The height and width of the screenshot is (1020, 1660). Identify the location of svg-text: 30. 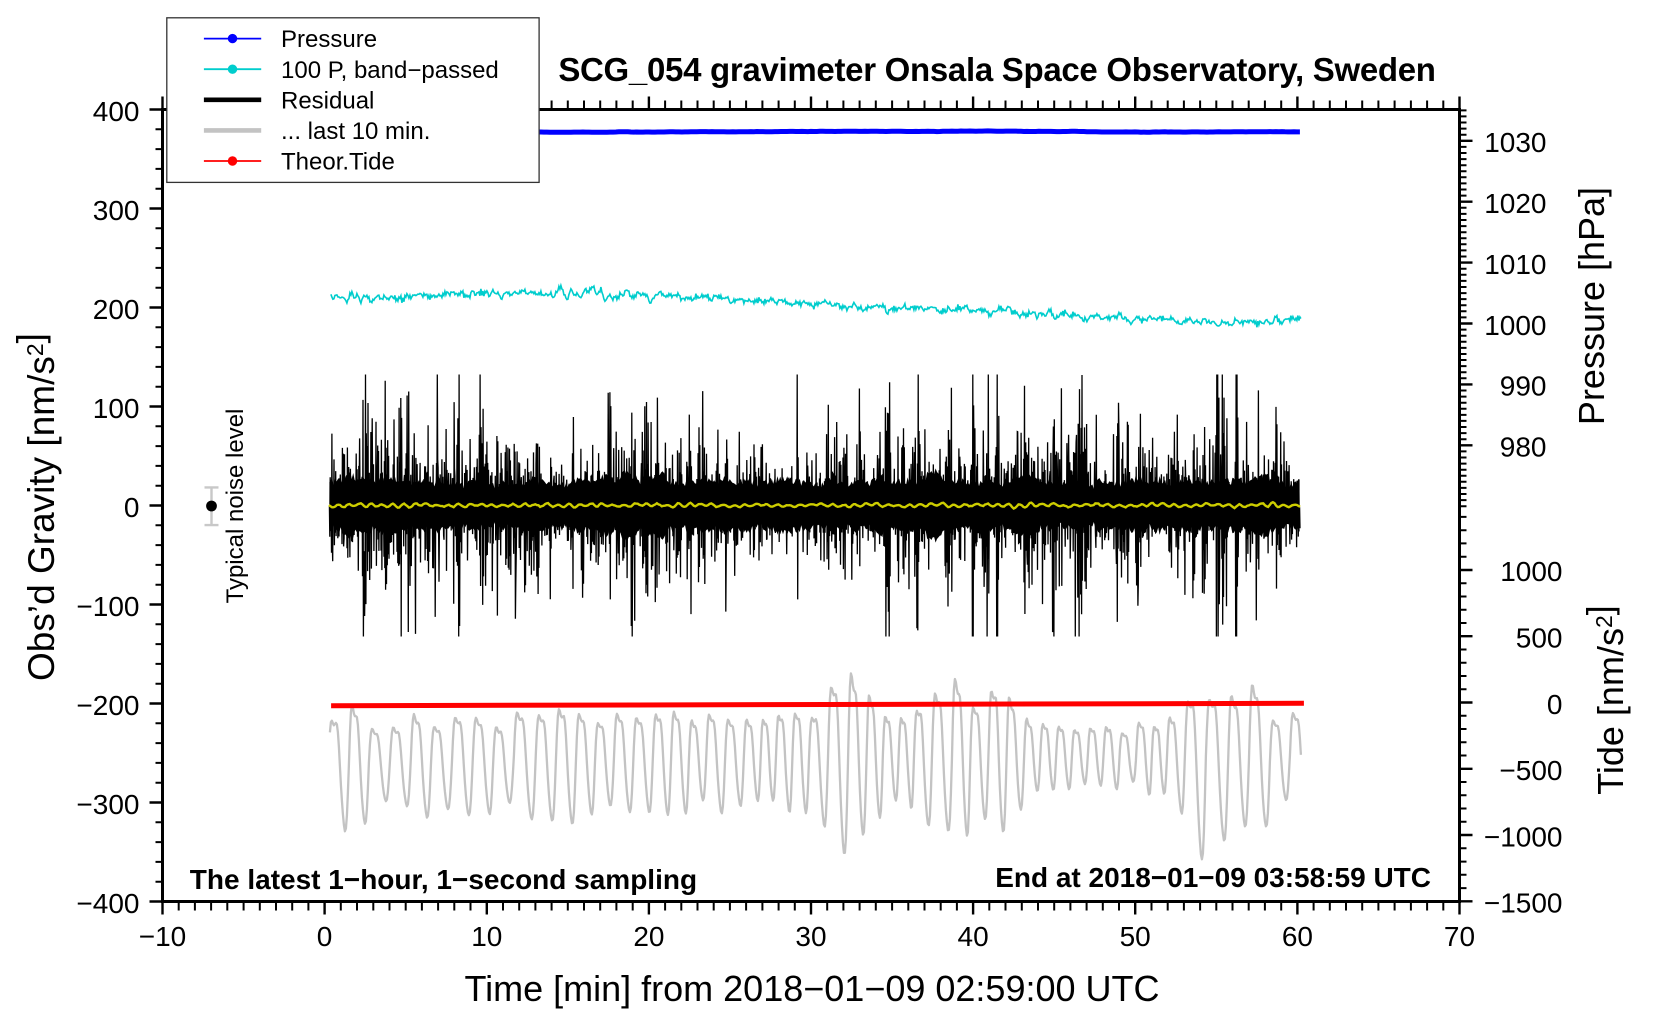
(810, 936).